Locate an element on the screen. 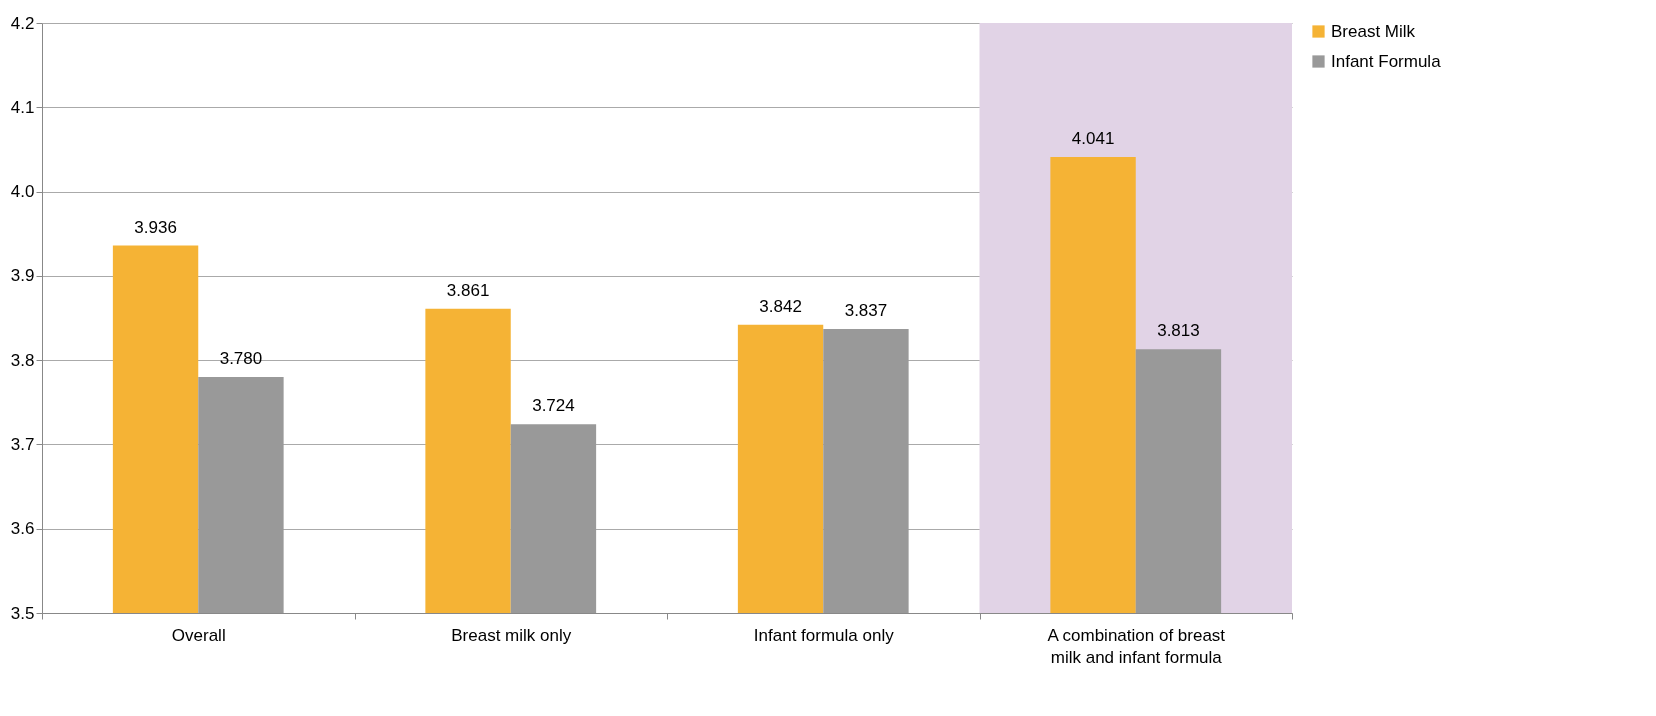 The width and height of the screenshot is (1656, 716). y-tick-label: 3.7 is located at coordinates (22, 444).